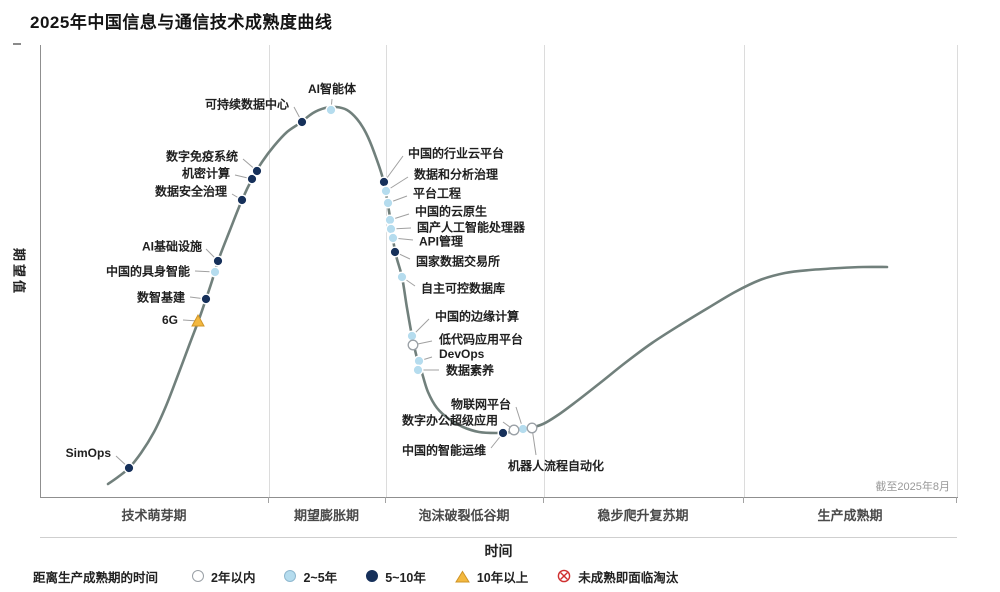 The width and height of the screenshot is (1000, 592). Describe the element at coordinates (19, 272) in the screenshot. I see `y-axis-label: 期望值` at that location.